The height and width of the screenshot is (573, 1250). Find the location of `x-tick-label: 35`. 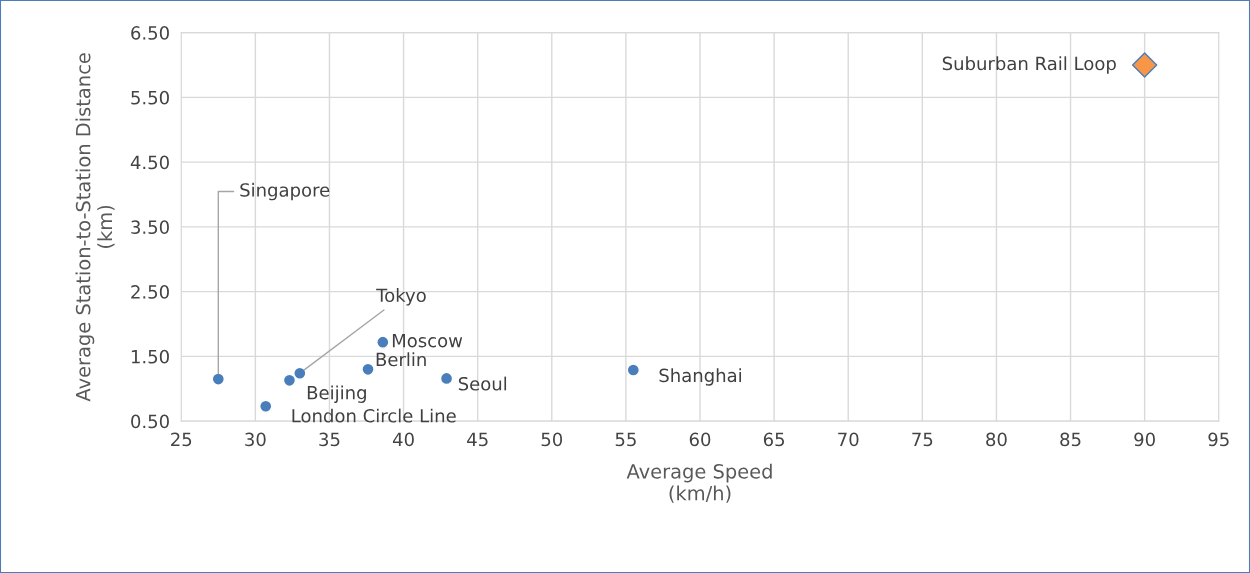

x-tick-label: 35 is located at coordinates (329, 439).